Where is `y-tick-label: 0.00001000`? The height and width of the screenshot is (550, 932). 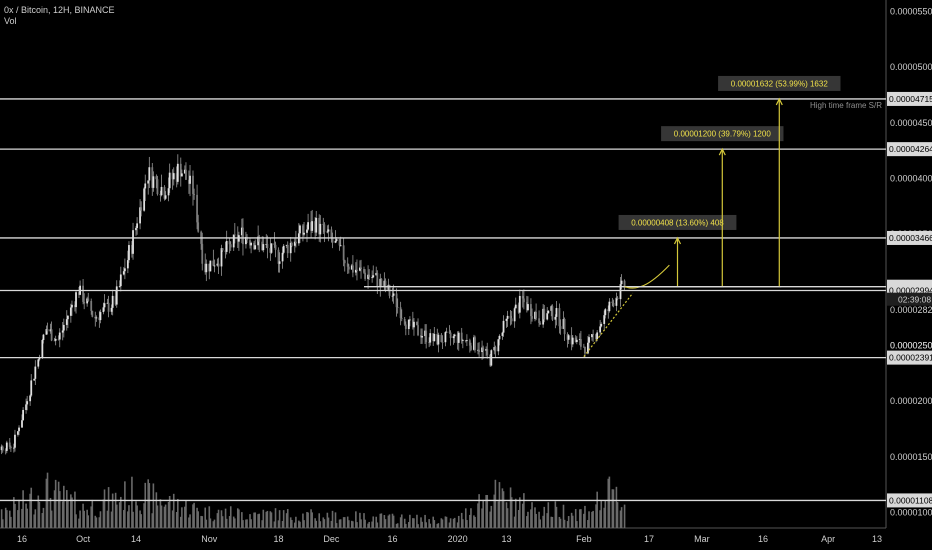 y-tick-label: 0.00001000 is located at coordinates (911, 512).